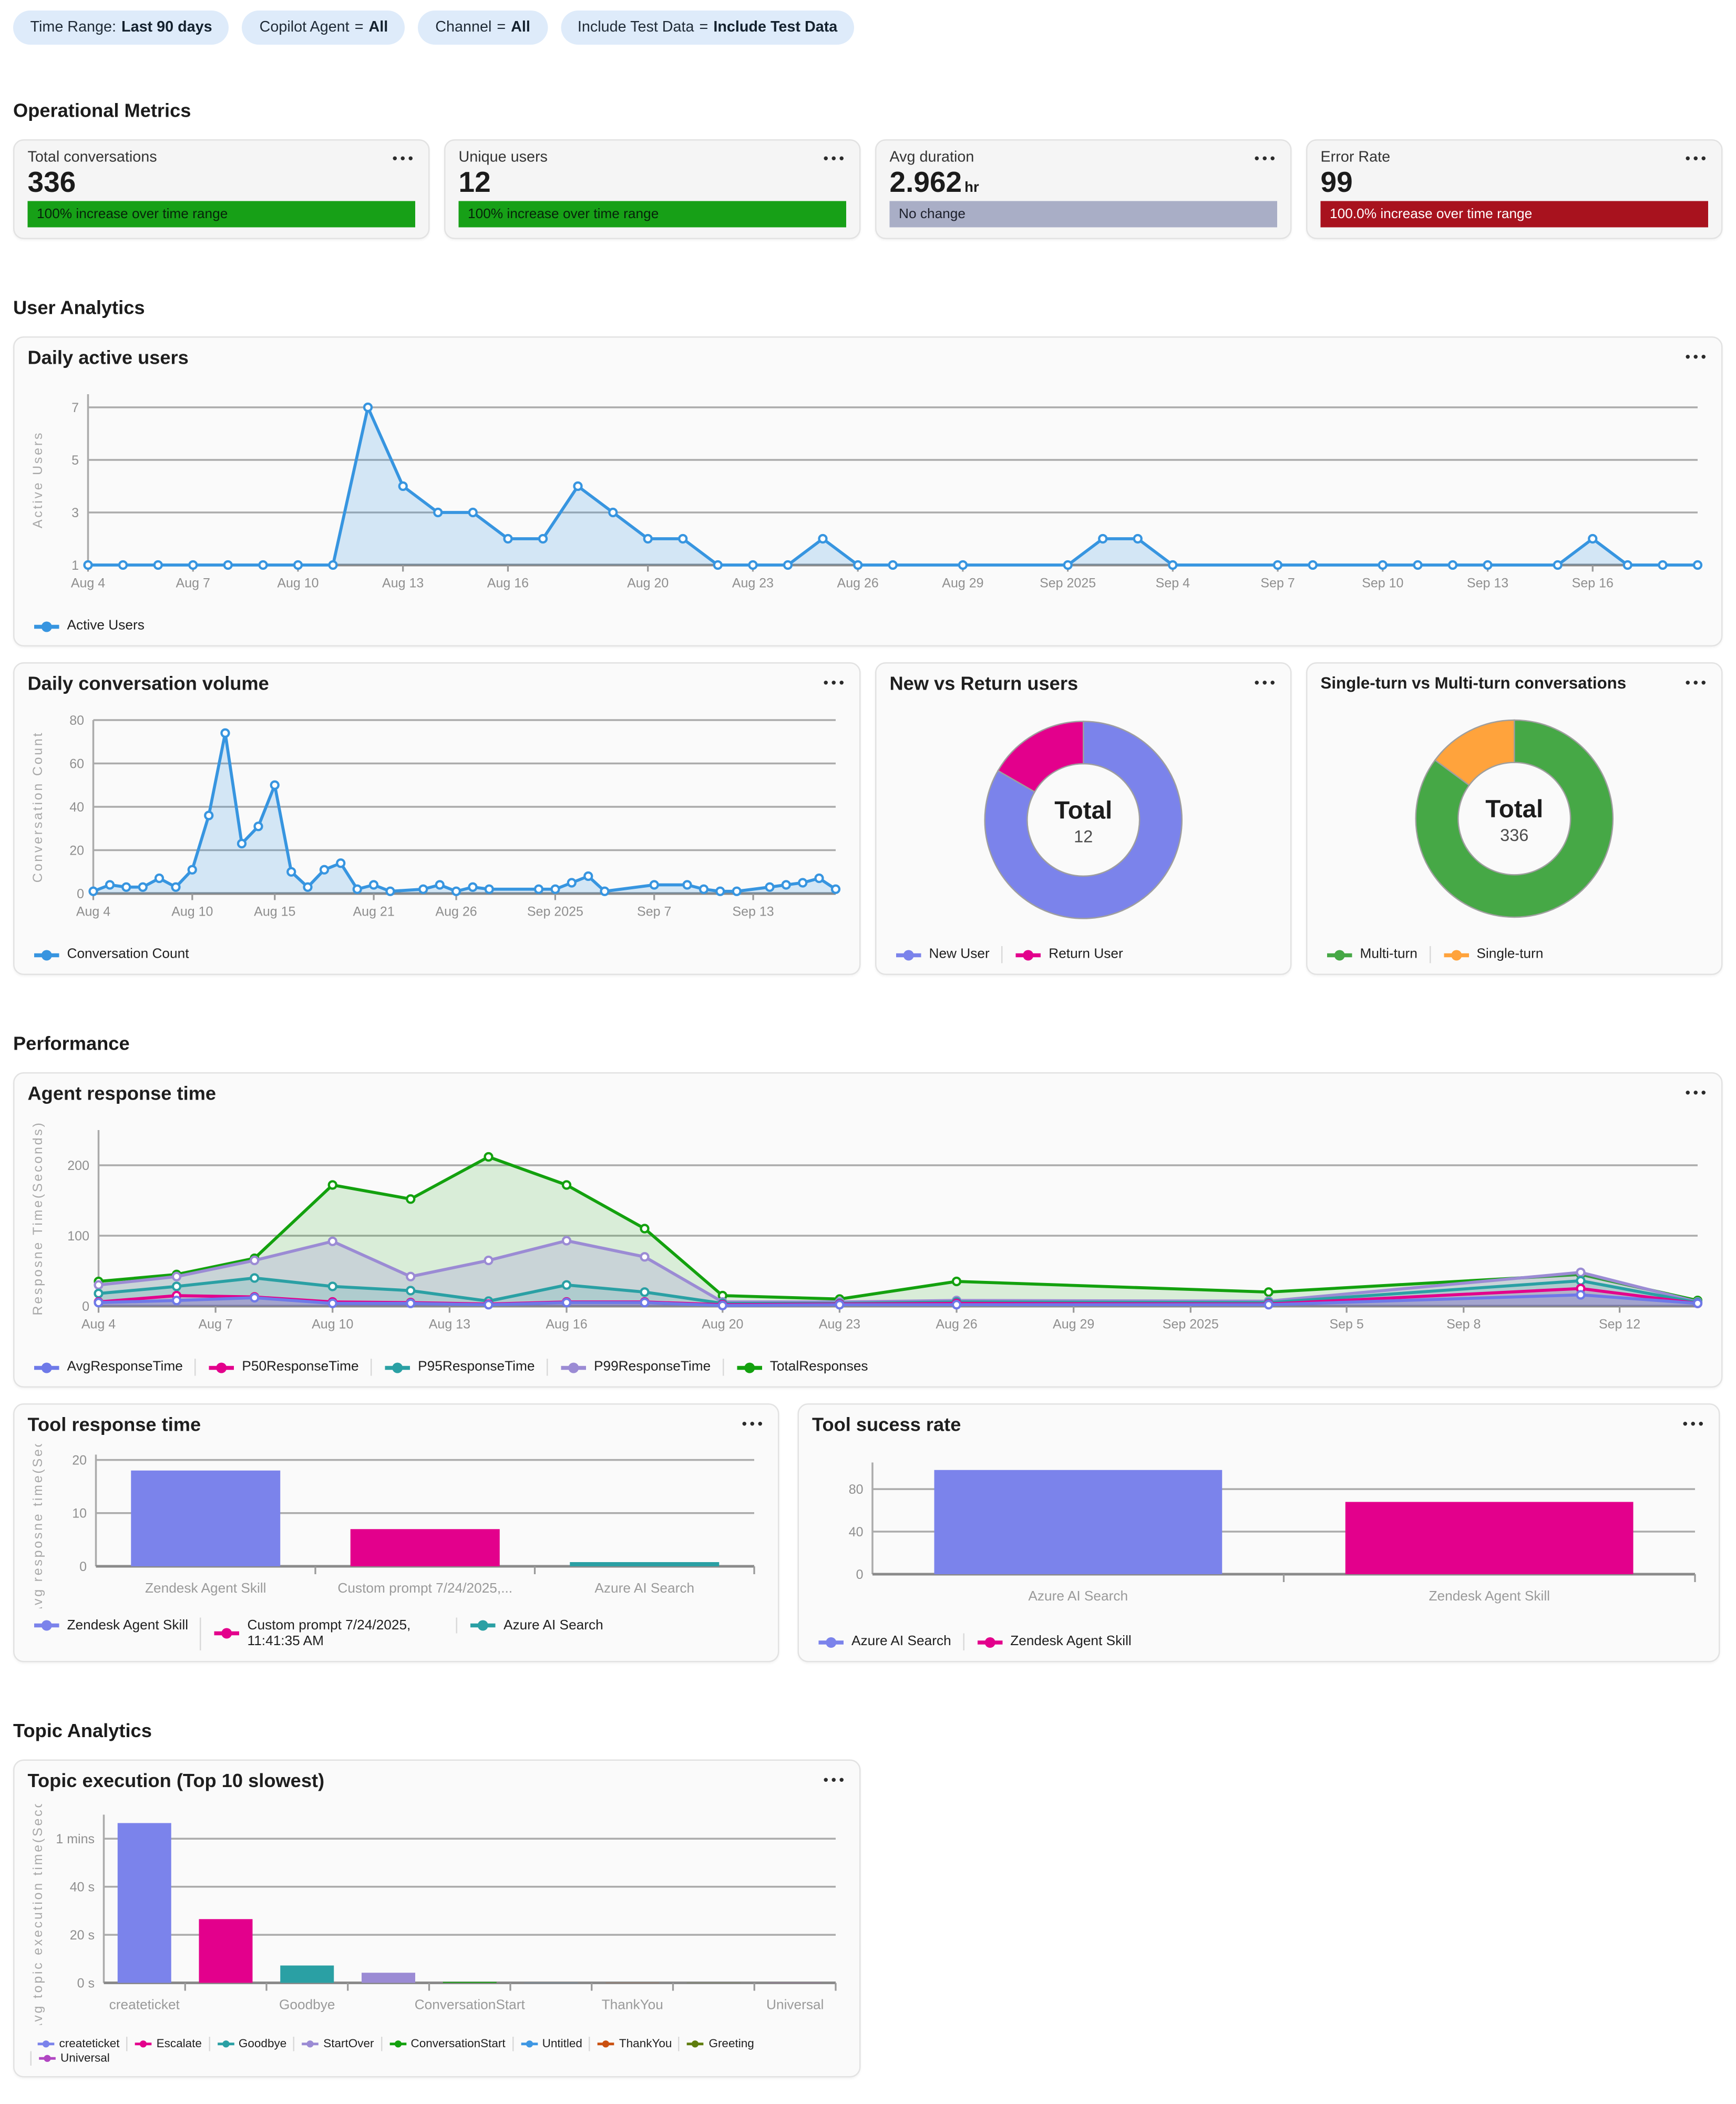 The width and height of the screenshot is (1736, 2104). I want to click on chart-legend: Active Users, so click(869, 624).